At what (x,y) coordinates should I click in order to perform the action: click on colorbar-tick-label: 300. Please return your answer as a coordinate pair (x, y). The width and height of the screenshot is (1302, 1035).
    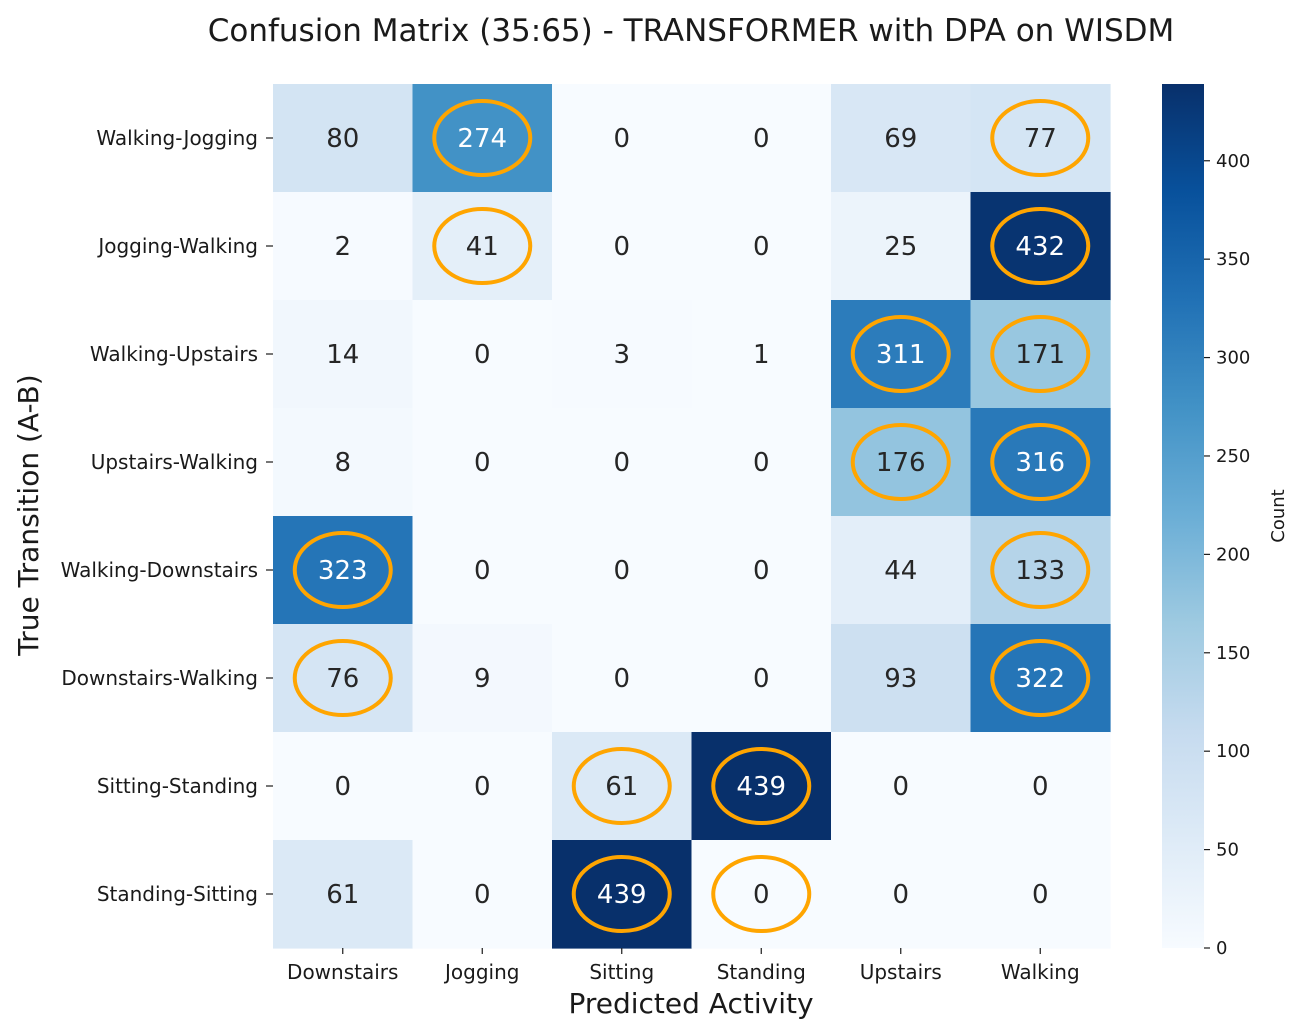
    Looking at the image, I should click on (1233, 358).